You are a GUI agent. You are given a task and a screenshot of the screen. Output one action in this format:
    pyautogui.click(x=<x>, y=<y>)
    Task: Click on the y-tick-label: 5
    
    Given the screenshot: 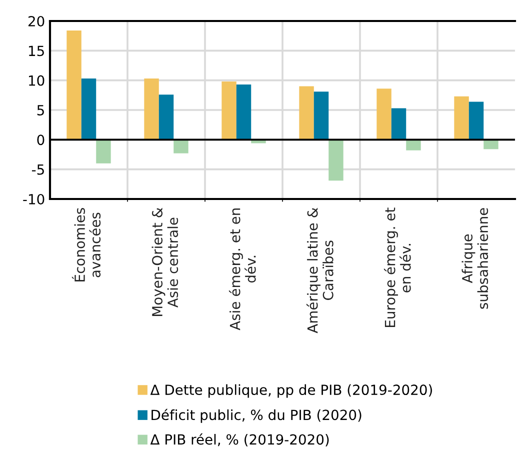 What is the action you would take?
    pyautogui.click(x=40, y=110)
    